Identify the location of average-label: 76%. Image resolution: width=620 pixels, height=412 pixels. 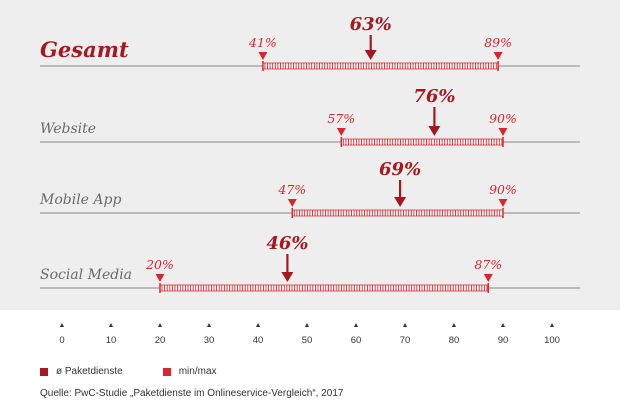
(434, 96).